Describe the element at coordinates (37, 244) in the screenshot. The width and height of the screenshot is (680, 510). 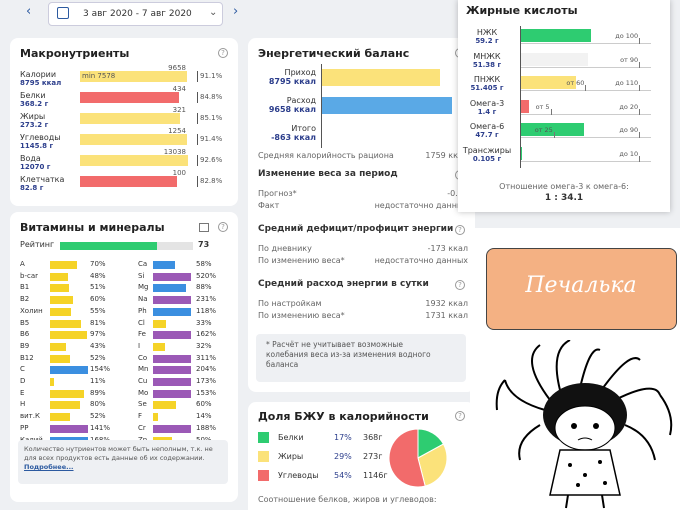
I see `rating-label: Рейтинг` at that location.